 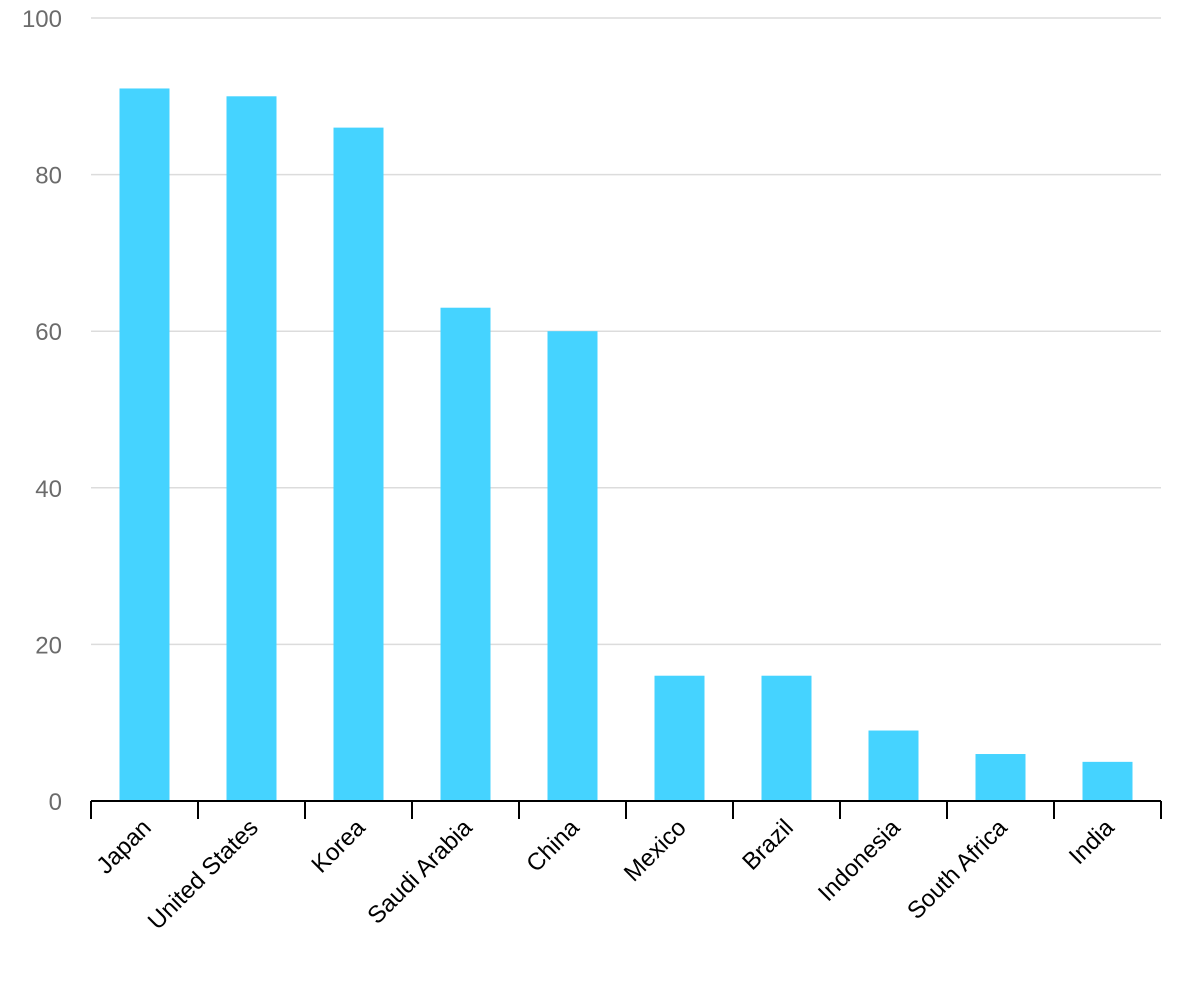 What do you see at coordinates (123, 846) in the screenshot?
I see `x-tick-label: Japan` at bounding box center [123, 846].